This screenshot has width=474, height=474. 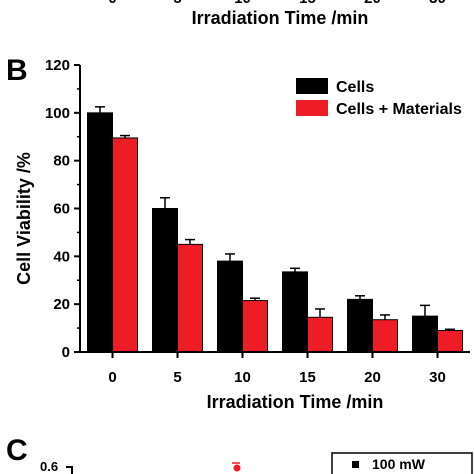 I want to click on x-axis-title: Irradiation Time /min, so click(x=295, y=402).